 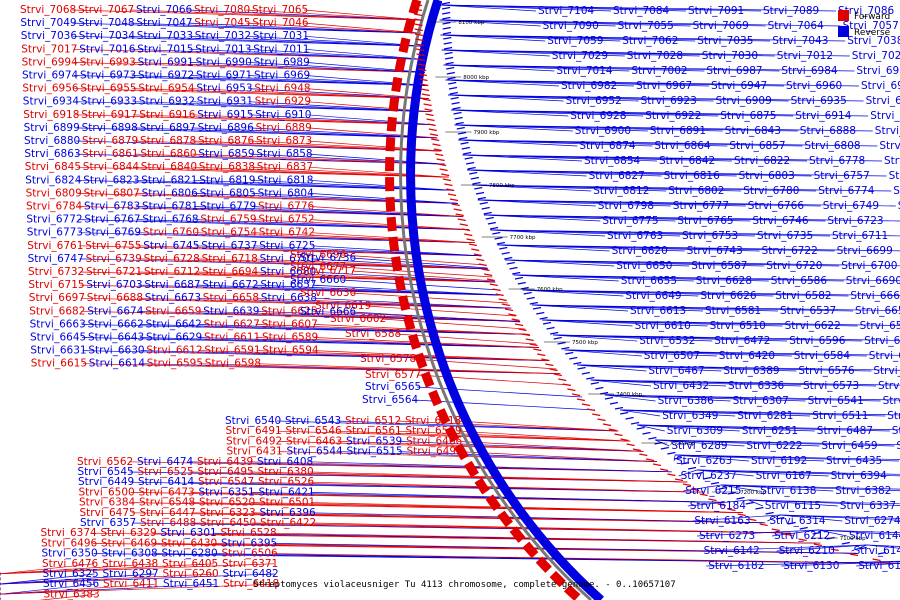 What do you see at coordinates (54, 207) in the screenshot?
I see `gene-label: Strvi_6784` at bounding box center [54, 207].